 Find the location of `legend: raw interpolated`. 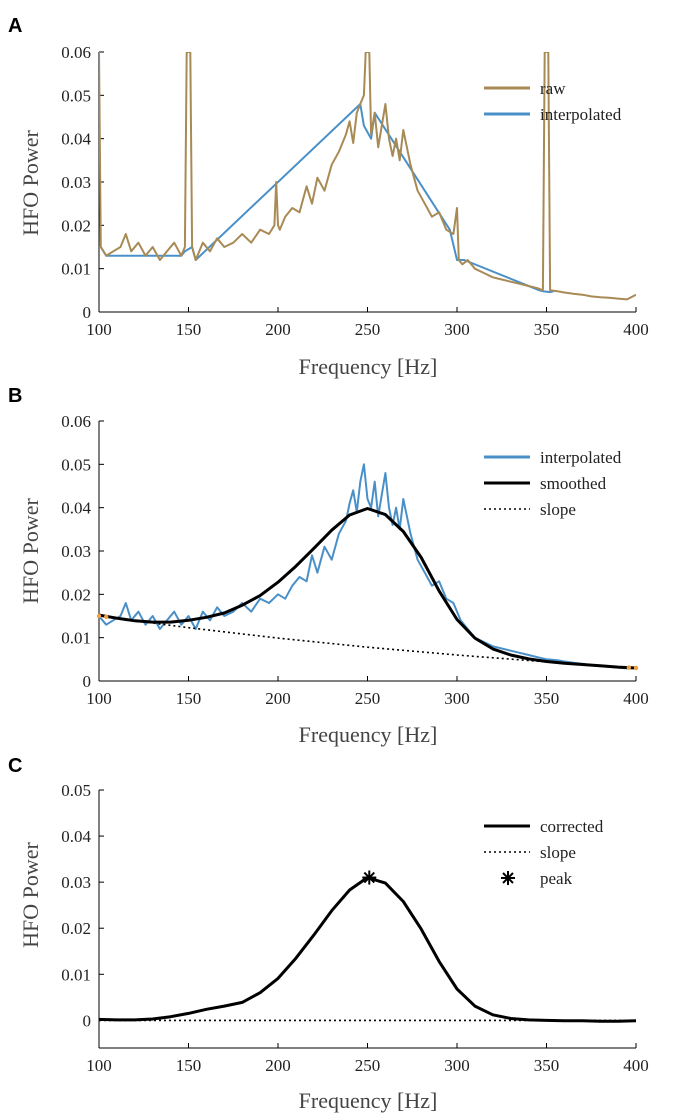

legend: raw interpolated is located at coordinates (553, 101).